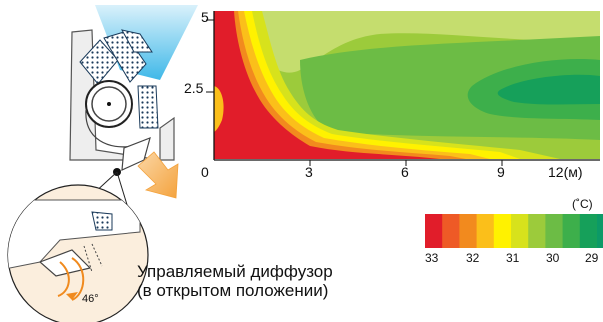 The height and width of the screenshot is (322, 603). I want to click on legend-label-30: 30, so click(553, 258).